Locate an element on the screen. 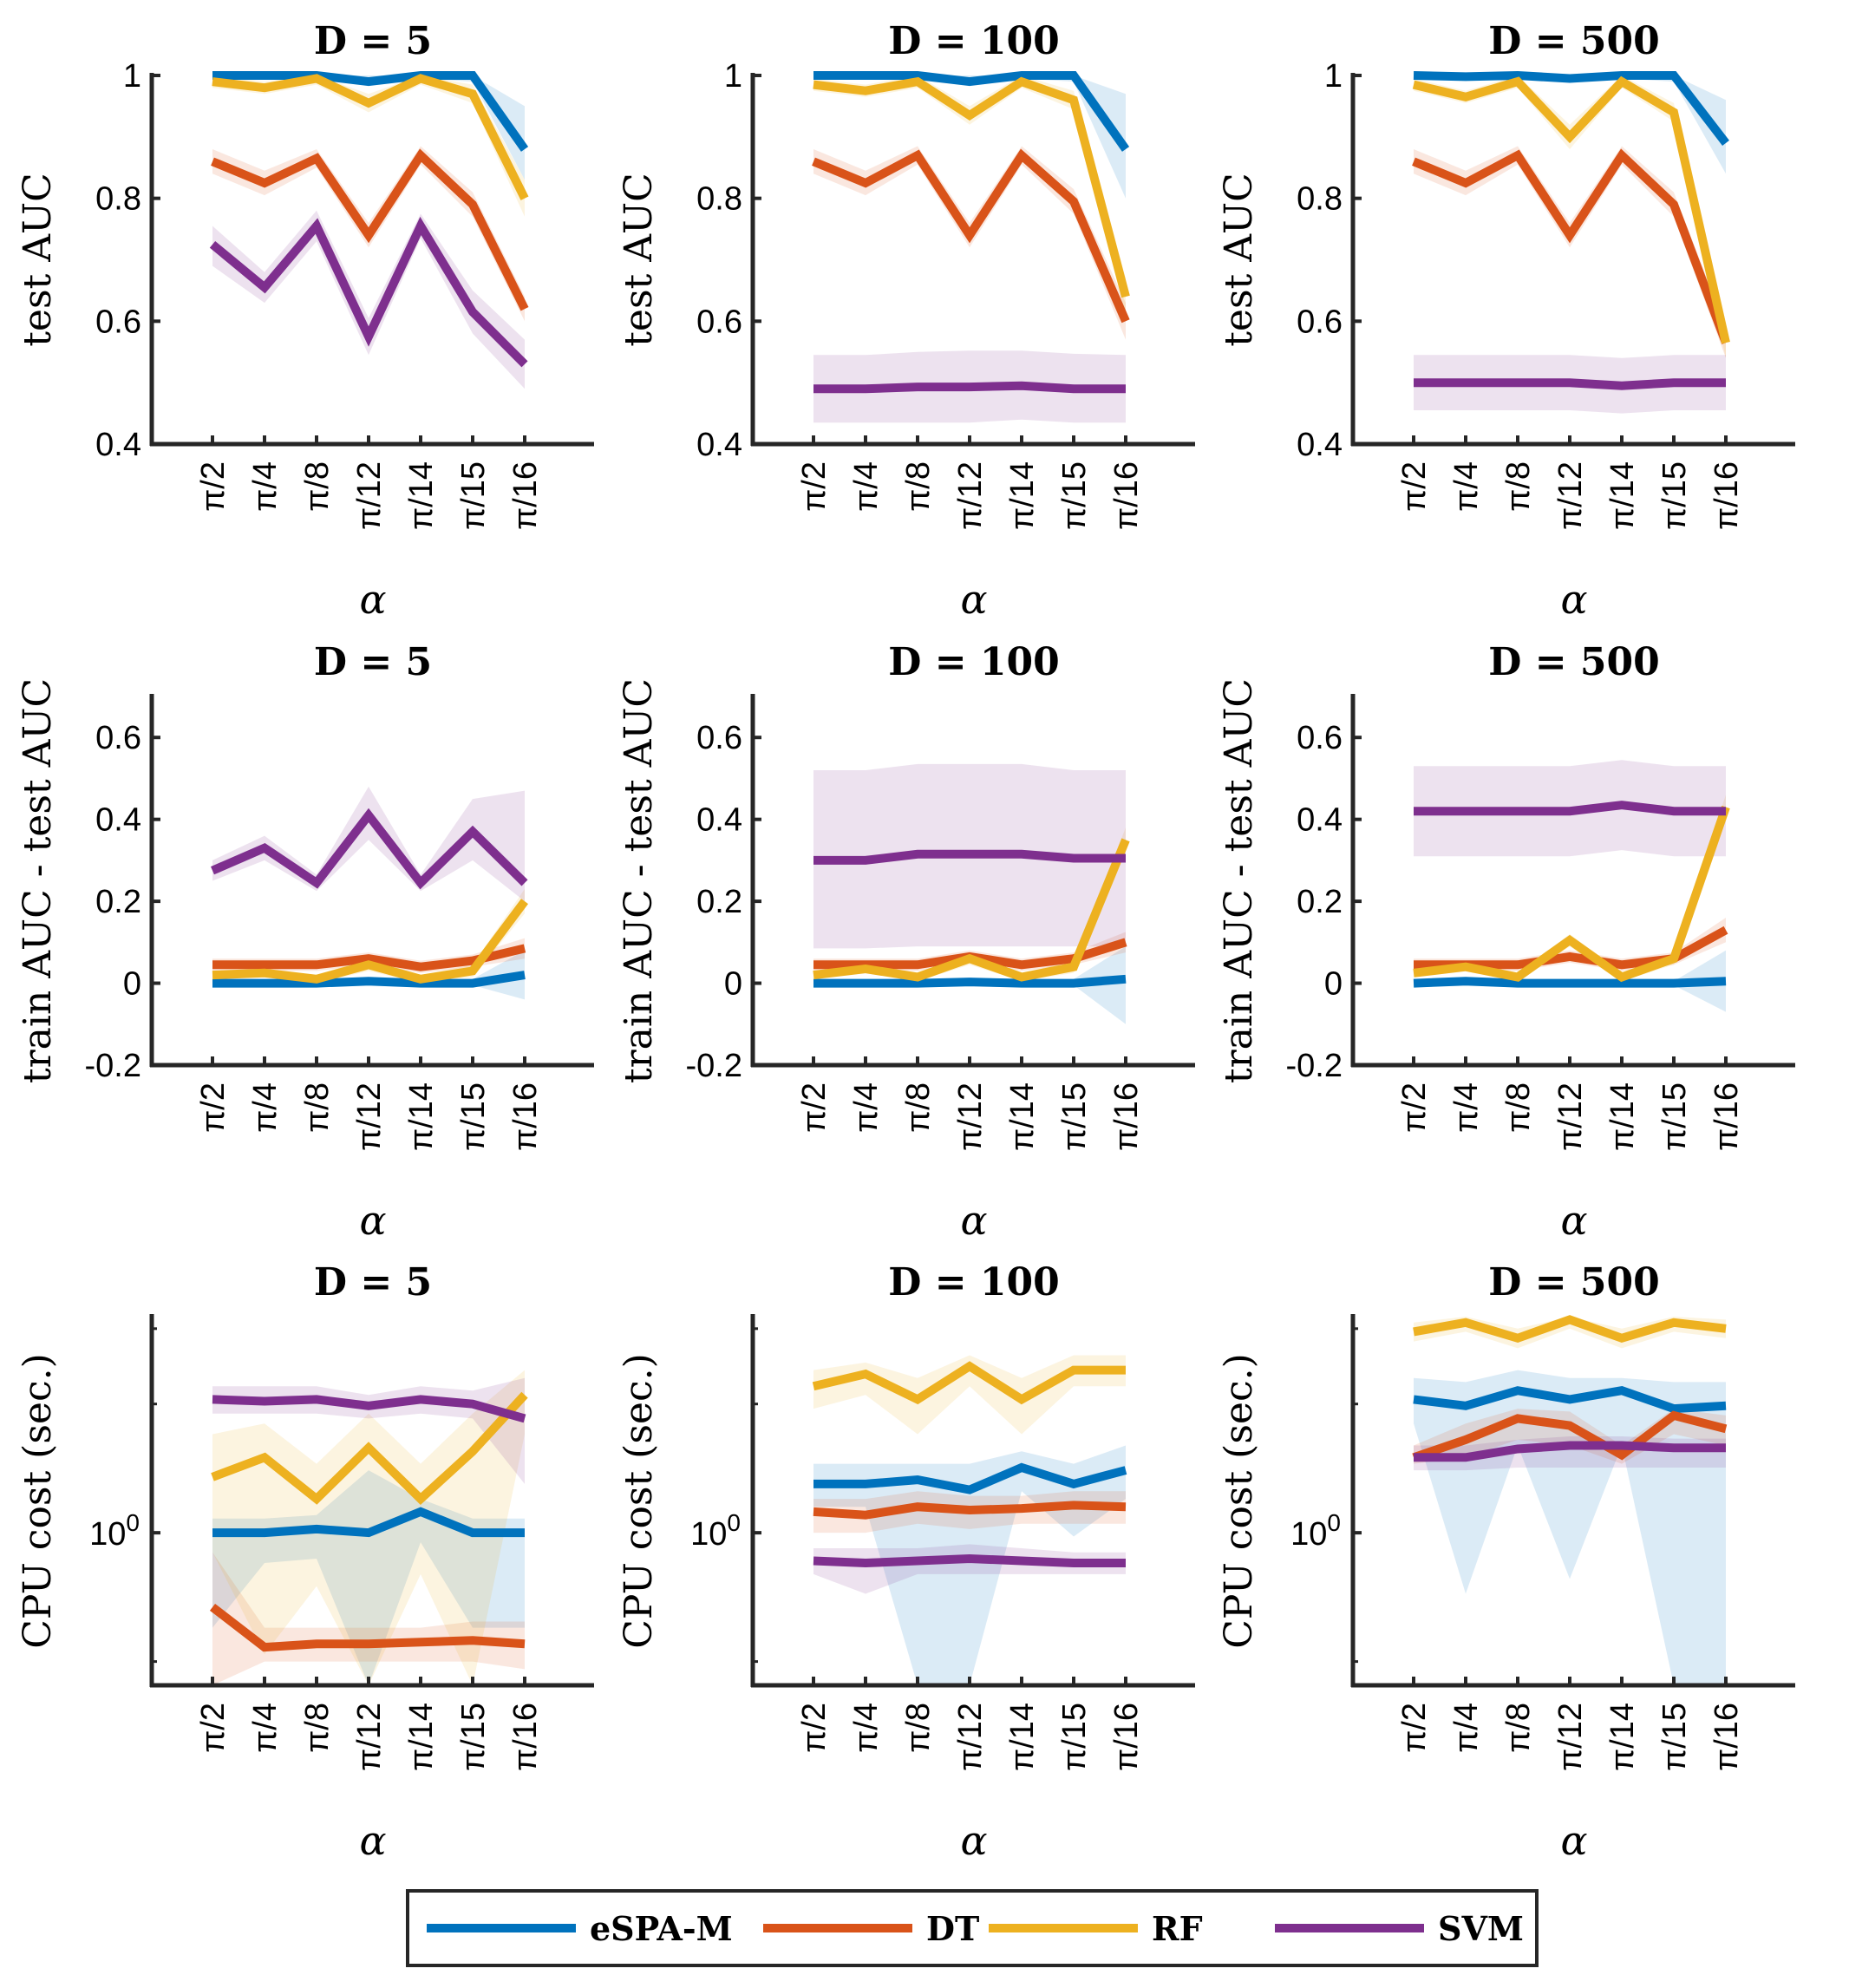 The width and height of the screenshot is (1849, 1988). y-tick-label: 0.2 is located at coordinates (118, 902).